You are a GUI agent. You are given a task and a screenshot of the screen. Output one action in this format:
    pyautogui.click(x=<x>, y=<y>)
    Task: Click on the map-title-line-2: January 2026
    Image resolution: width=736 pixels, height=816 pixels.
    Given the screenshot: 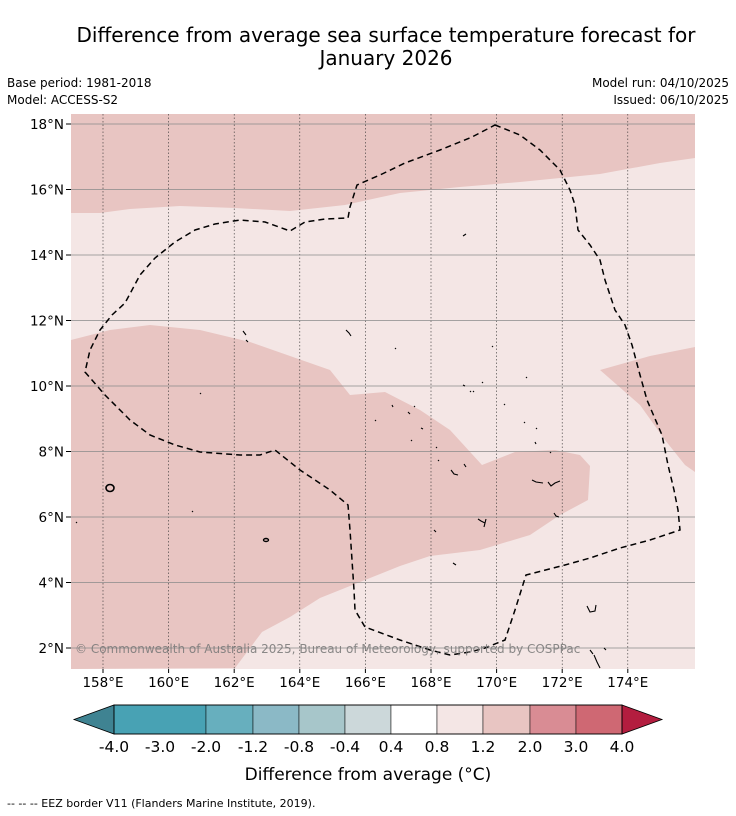 What is the action you would take?
    pyautogui.click(x=386, y=58)
    